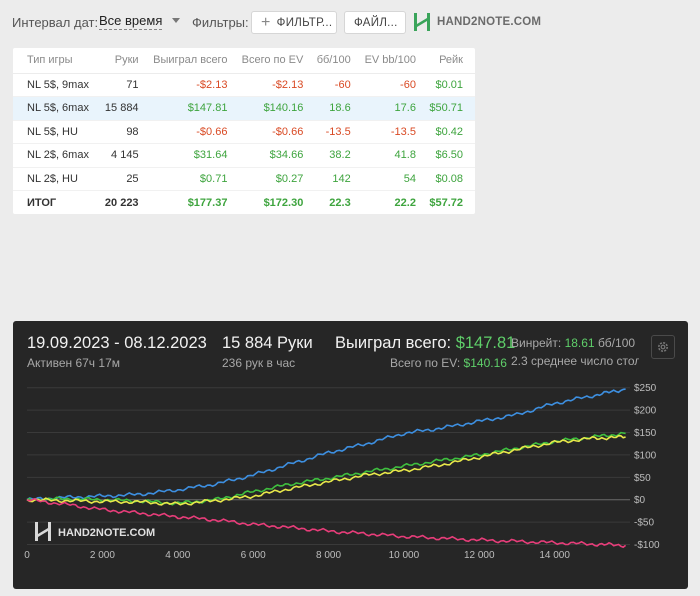  I want to click on table-cell: $0.27, so click(277, 179).